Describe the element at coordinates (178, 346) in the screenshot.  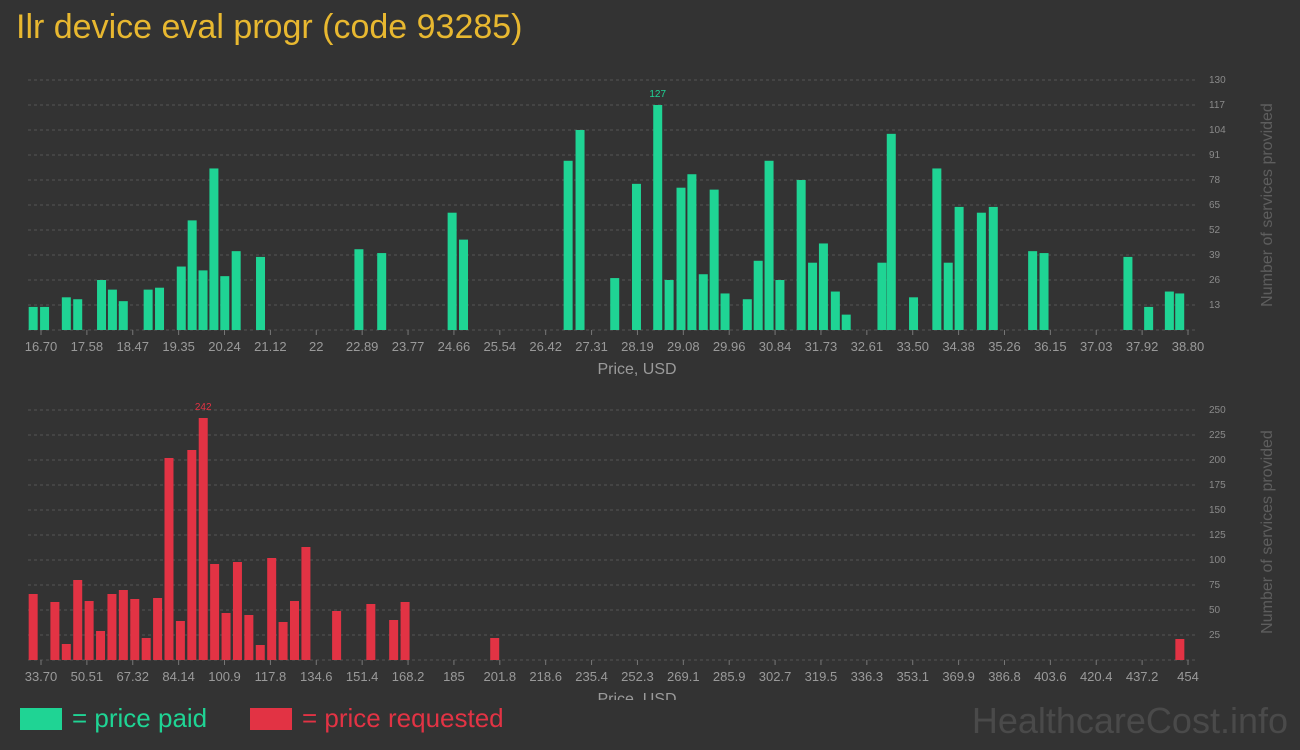
I see `x-tick-label: 19.35` at that location.